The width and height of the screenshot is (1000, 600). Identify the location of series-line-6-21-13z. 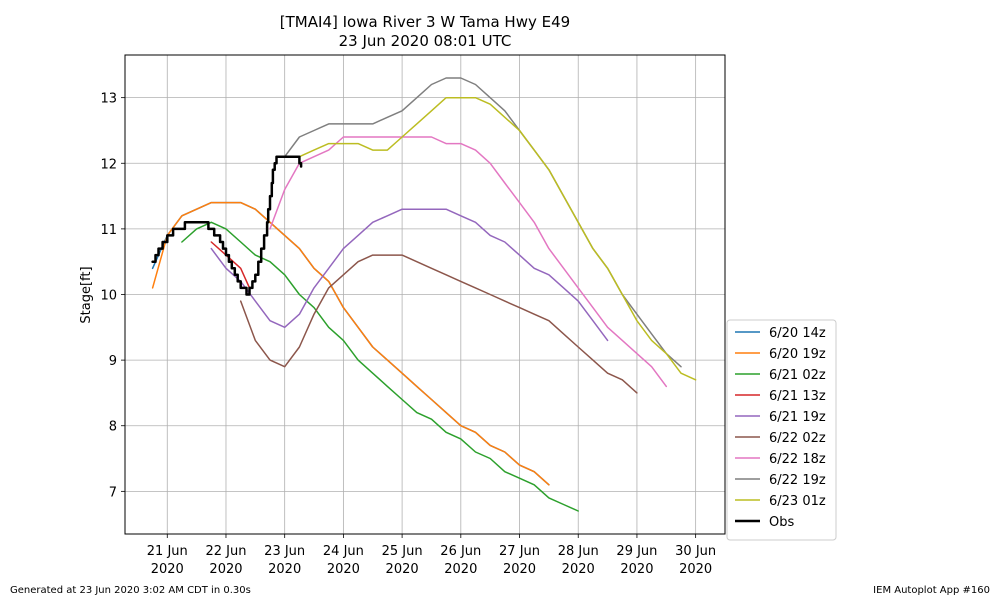
(230, 265).